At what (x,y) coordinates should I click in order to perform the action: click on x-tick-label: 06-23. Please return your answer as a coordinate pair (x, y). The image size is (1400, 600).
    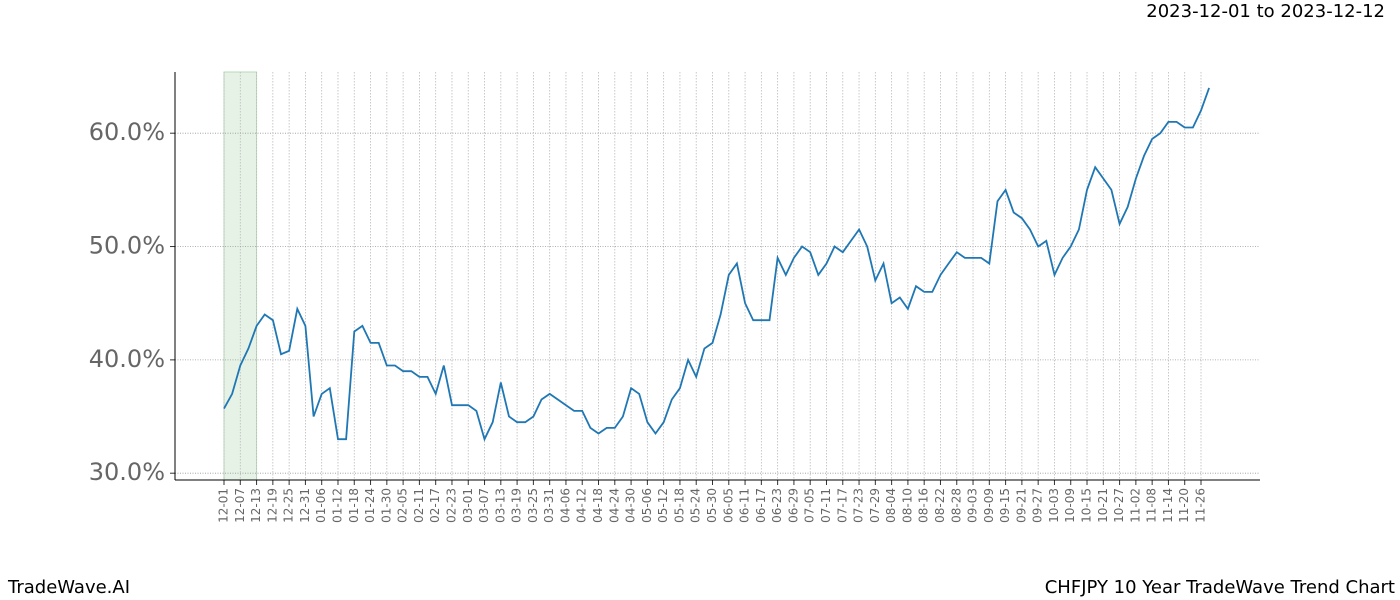
    Looking at the image, I should click on (777, 505).